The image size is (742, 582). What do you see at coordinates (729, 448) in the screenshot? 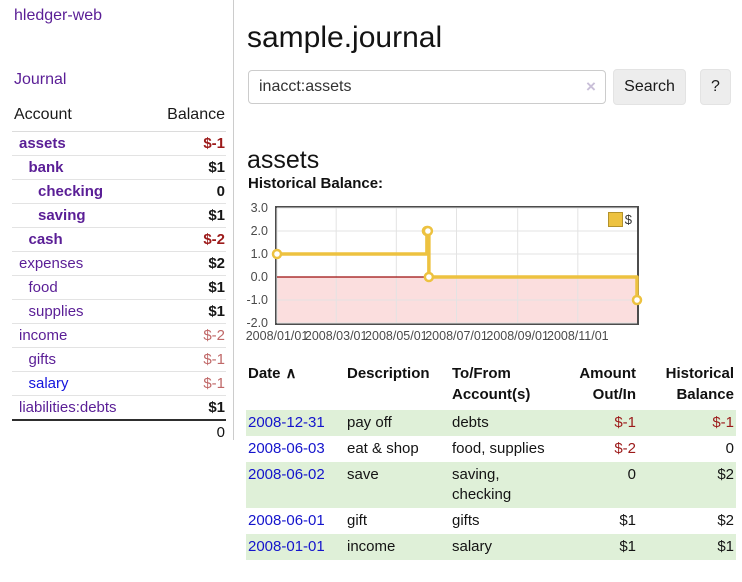
I see `transaction-balance: 0` at bounding box center [729, 448].